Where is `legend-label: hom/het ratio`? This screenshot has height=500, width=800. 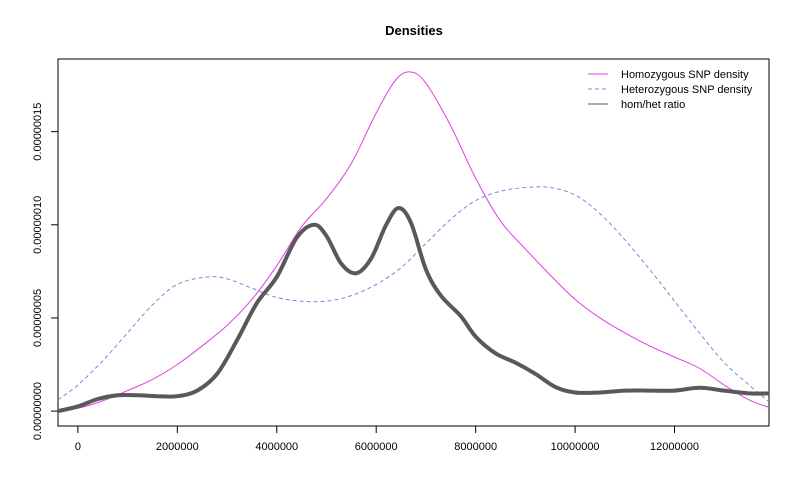 legend-label: hom/het ratio is located at coordinates (653, 105).